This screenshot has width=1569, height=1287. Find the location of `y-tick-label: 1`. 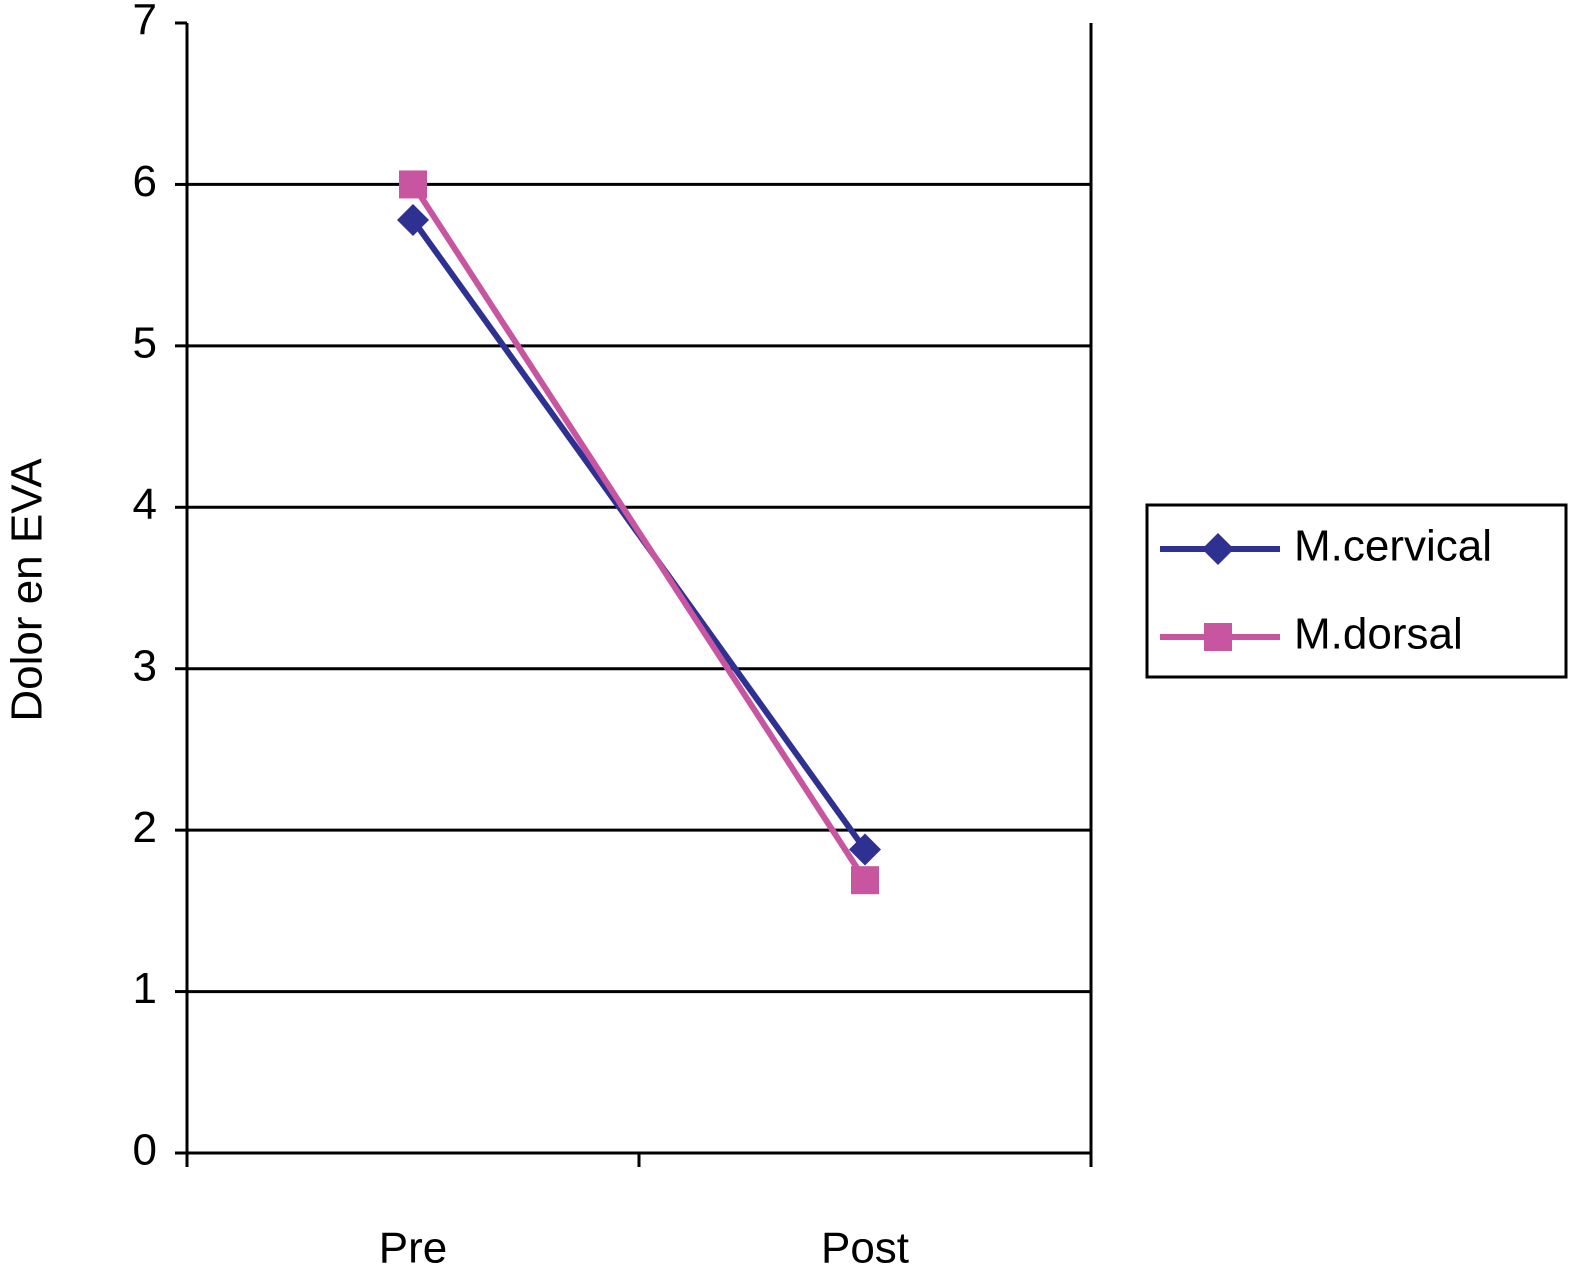

y-tick-label: 1 is located at coordinates (145, 988).